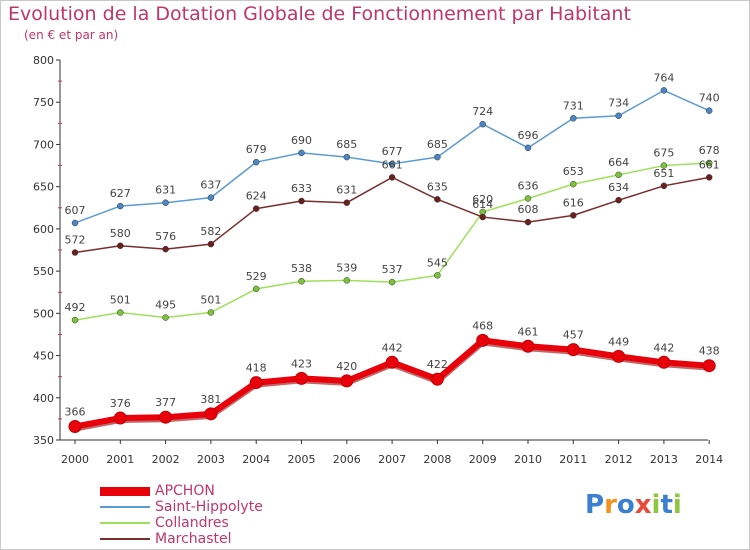 The image size is (750, 550). What do you see at coordinates (482, 111) in the screenshot?
I see `data-label: 724` at bounding box center [482, 111].